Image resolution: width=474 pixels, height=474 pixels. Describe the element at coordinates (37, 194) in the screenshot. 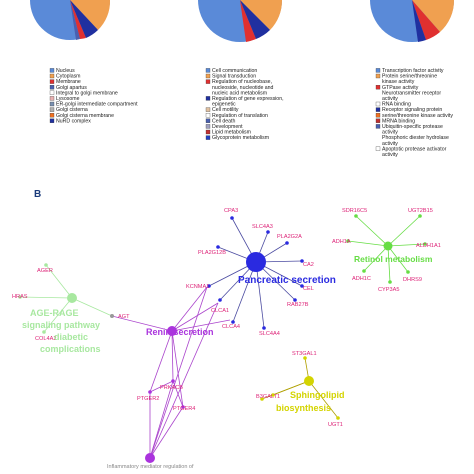

I see `panel-b-label: B` at that location.